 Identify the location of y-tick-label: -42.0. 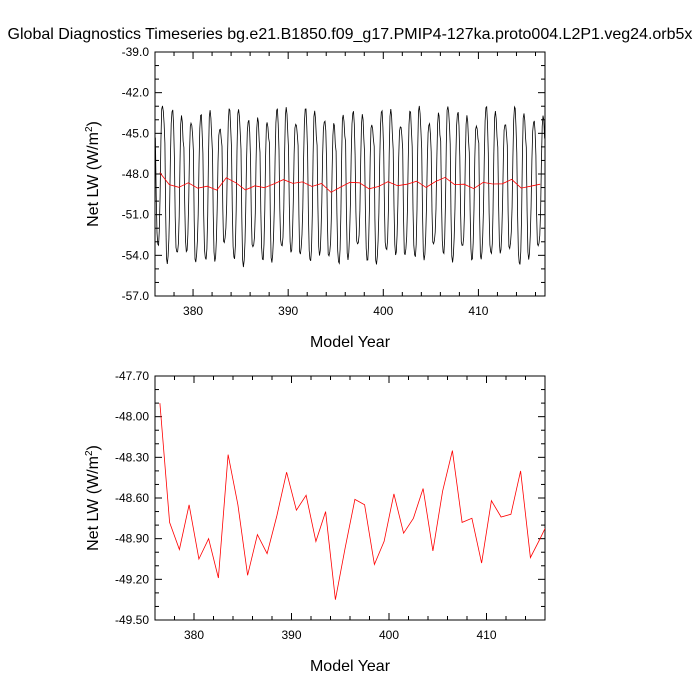
(136, 93).